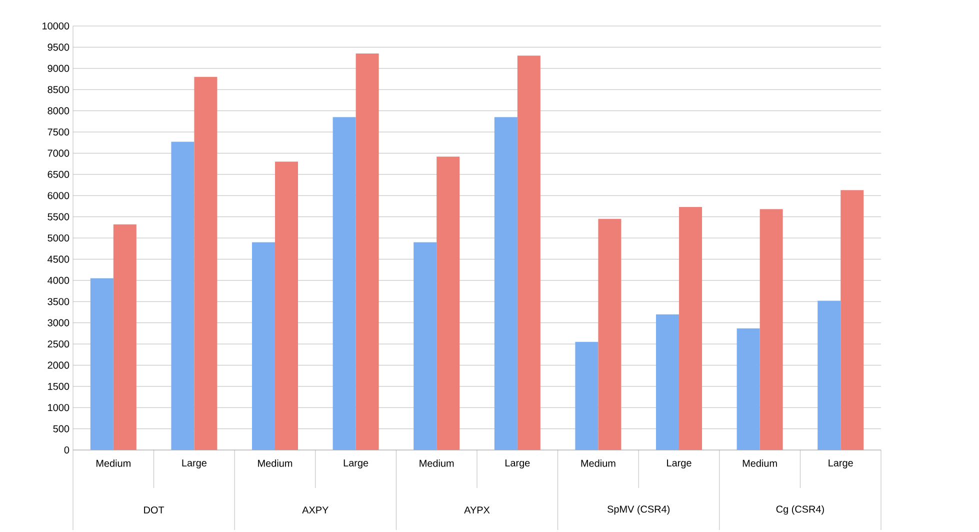 The width and height of the screenshot is (979, 532). I want to click on y-tick-label: 3000, so click(59, 322).